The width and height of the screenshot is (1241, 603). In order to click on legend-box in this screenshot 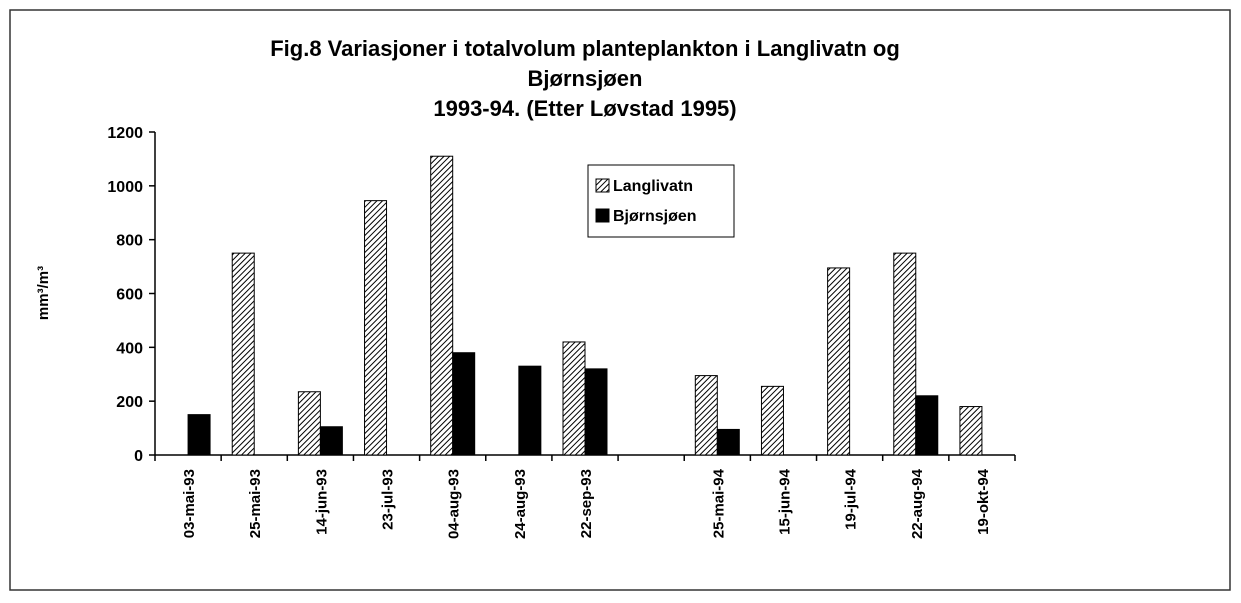, I will do `click(661, 201)`.